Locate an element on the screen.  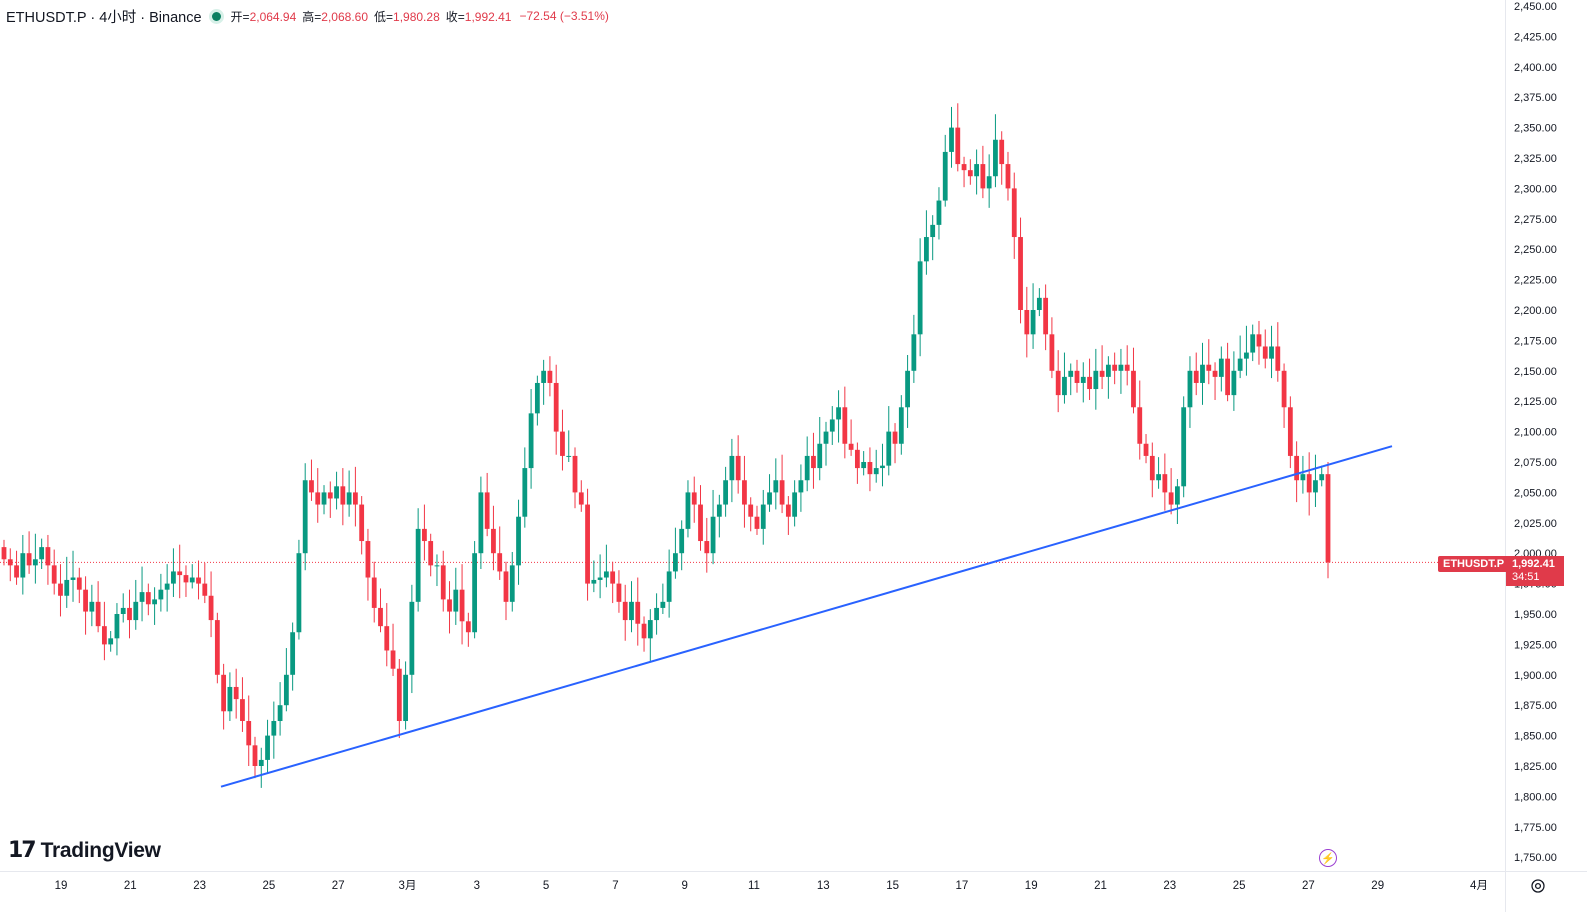
market-status-icon is located at coordinates (216, 16).